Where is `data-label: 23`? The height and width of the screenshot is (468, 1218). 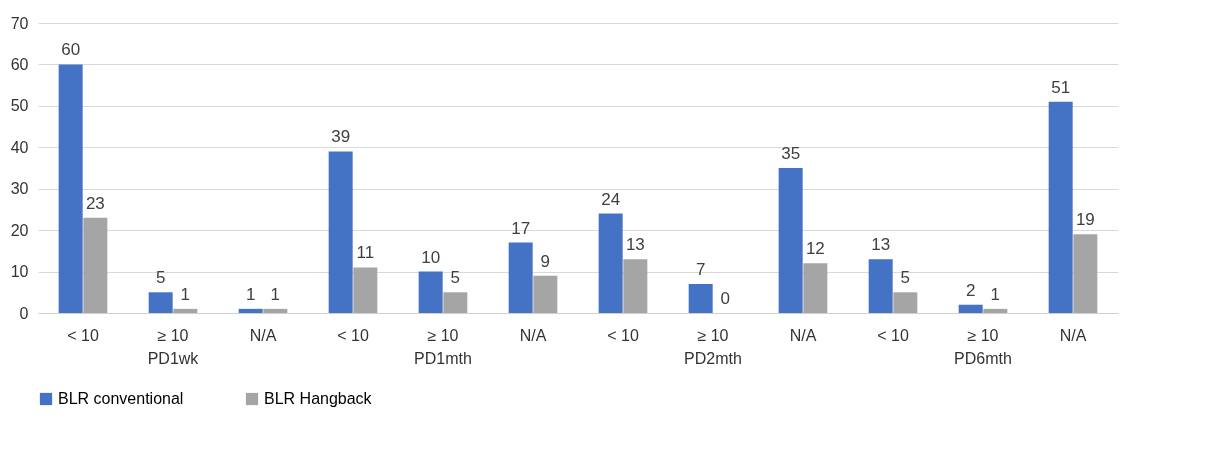 data-label: 23 is located at coordinates (95, 203).